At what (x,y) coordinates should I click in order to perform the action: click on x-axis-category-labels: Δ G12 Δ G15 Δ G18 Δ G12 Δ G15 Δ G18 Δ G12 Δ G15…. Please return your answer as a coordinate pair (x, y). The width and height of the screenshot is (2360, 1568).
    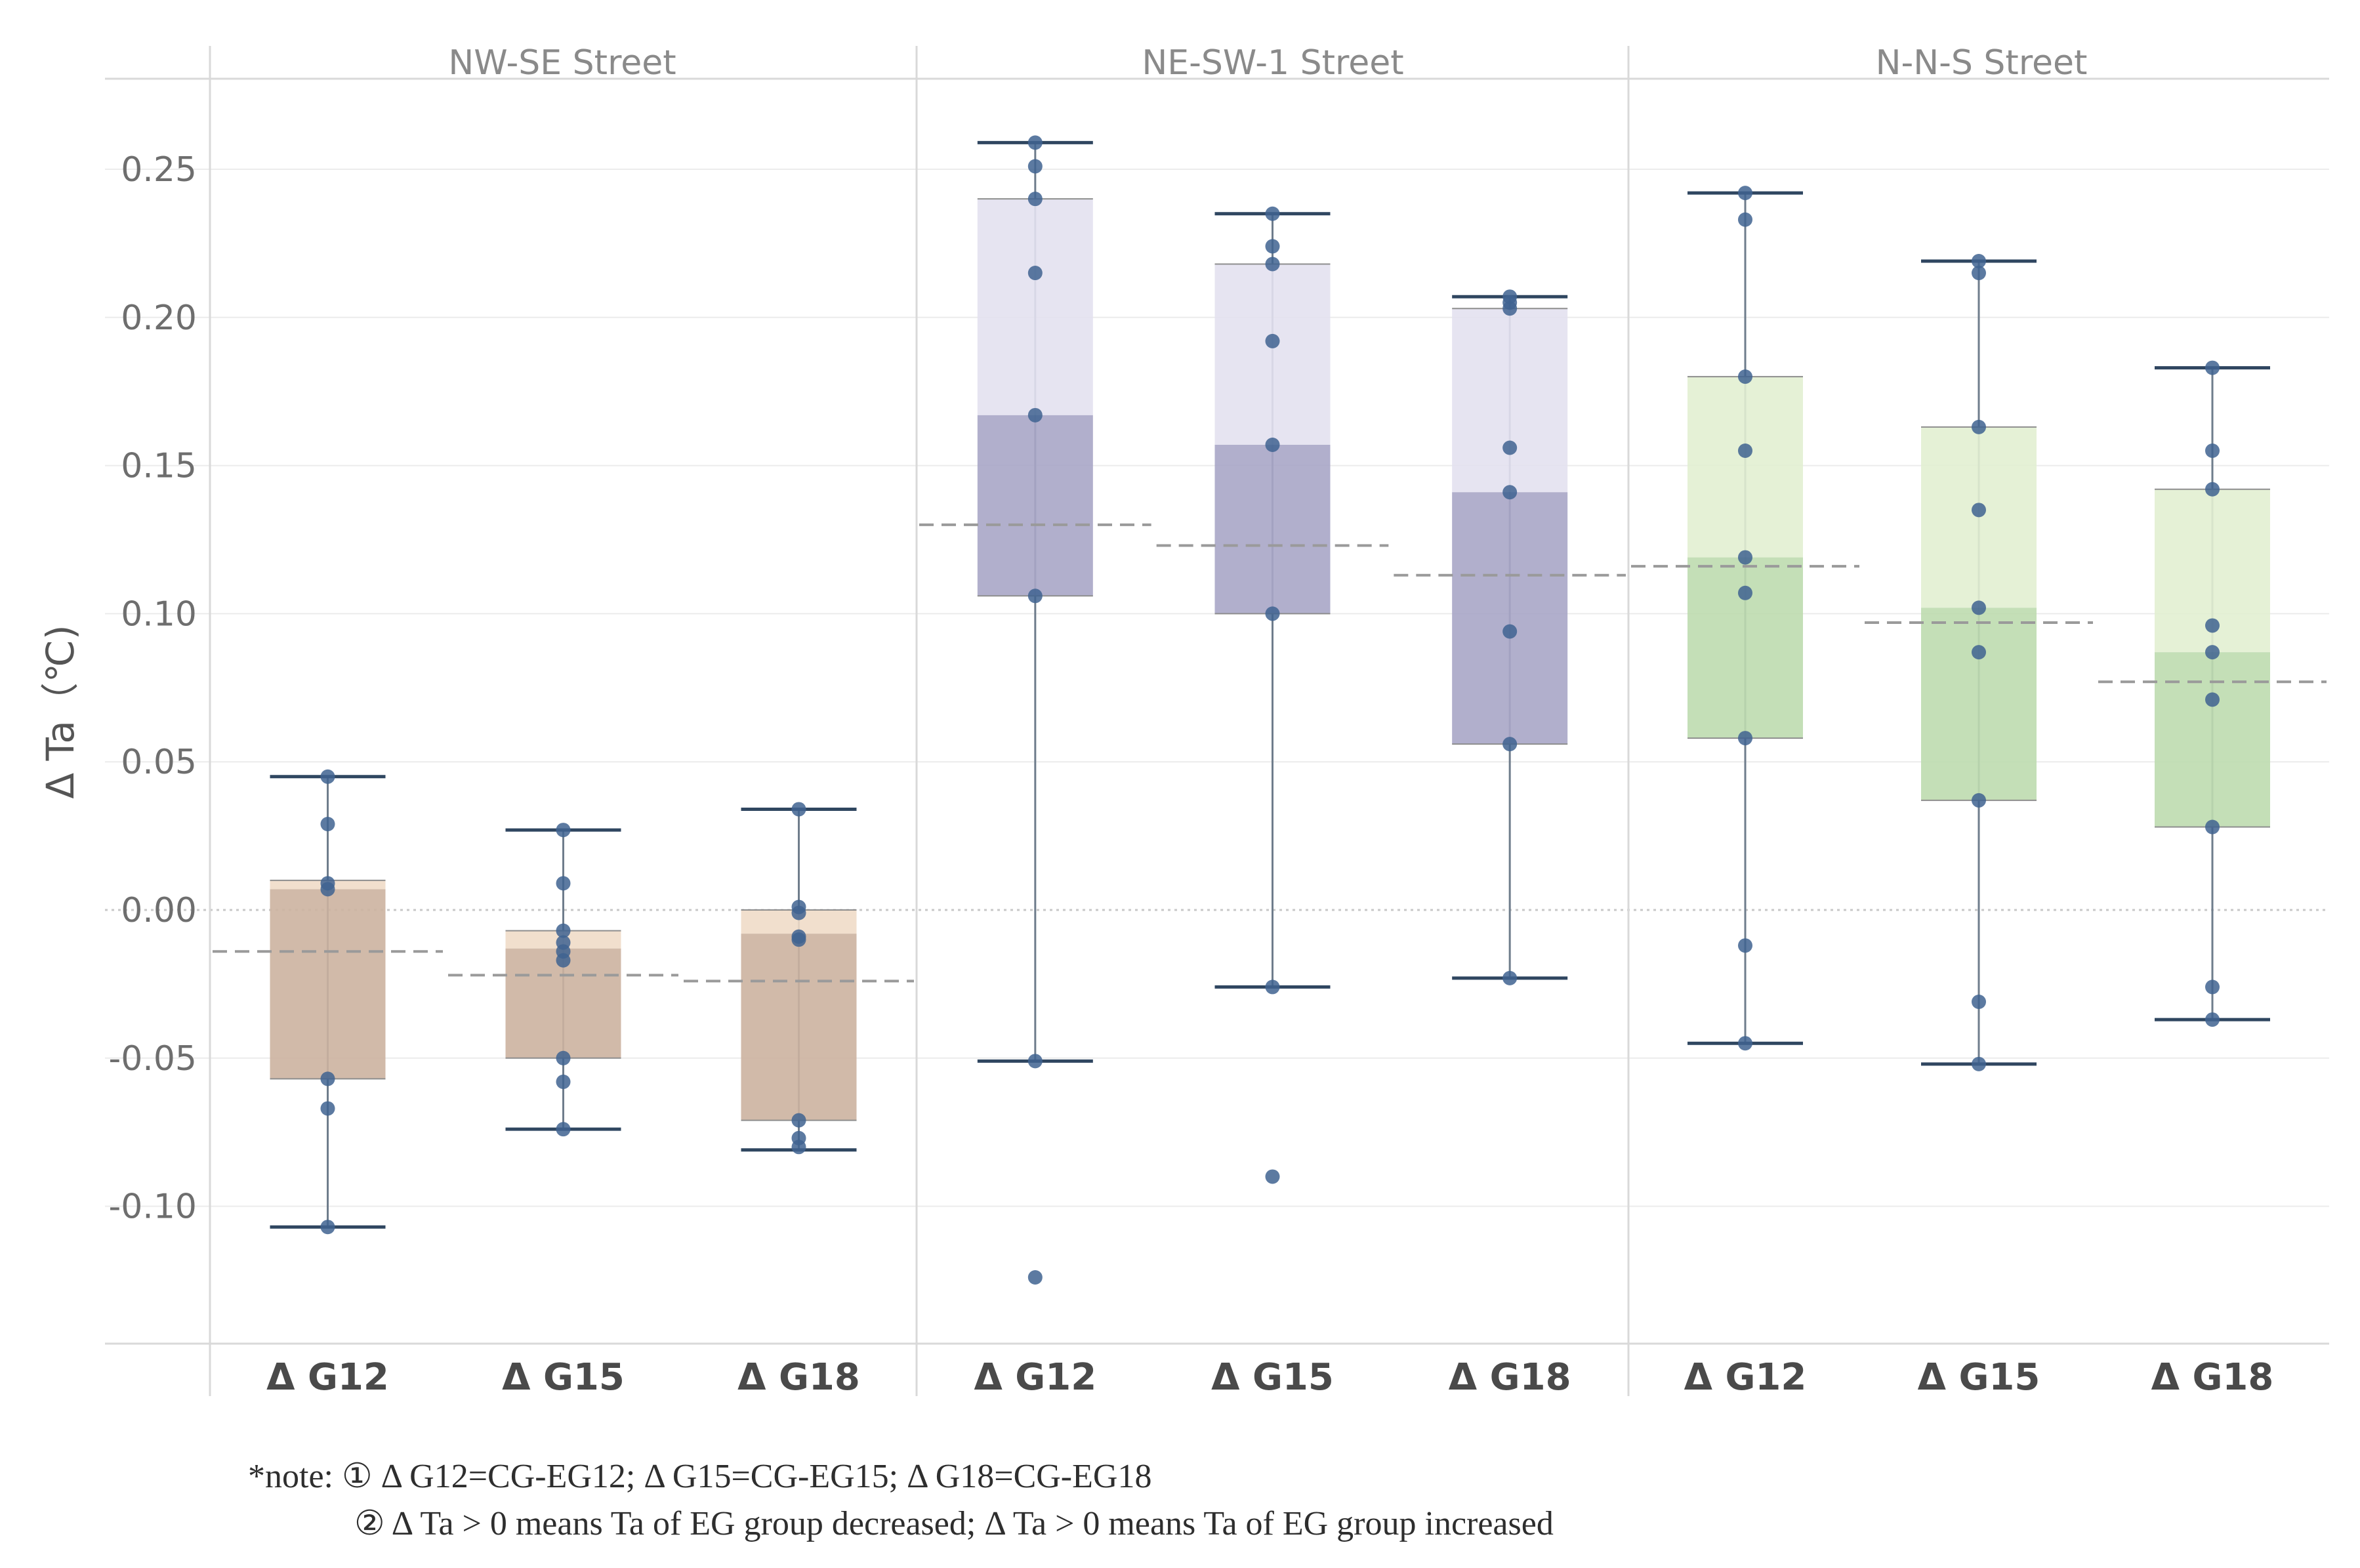
    Looking at the image, I should click on (1269, 1377).